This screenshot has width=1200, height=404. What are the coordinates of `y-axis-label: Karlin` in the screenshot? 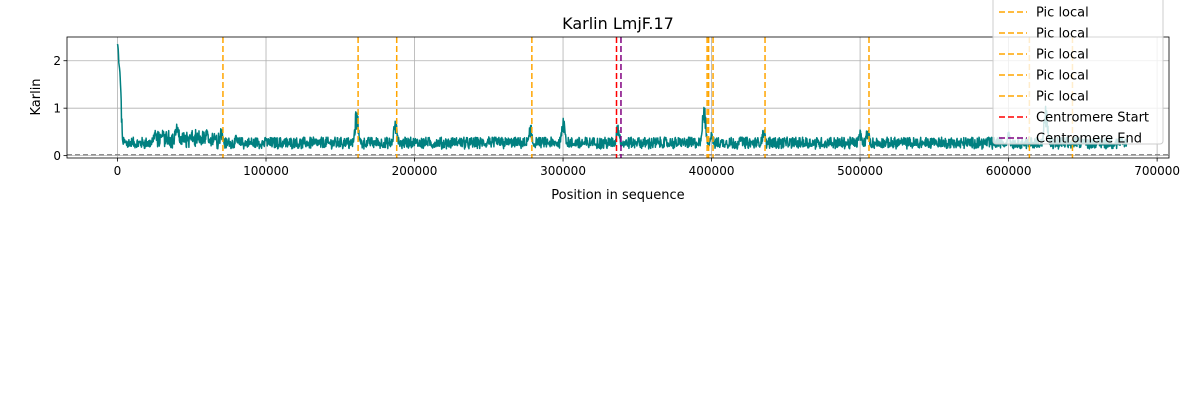 It's located at (36, 96).